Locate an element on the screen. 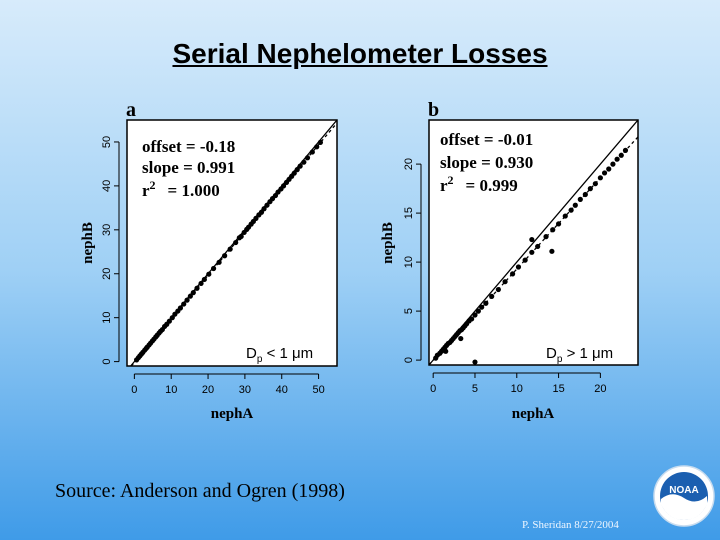 This screenshot has height=540, width=720. x-tick-label: 15 is located at coordinates (558, 389).